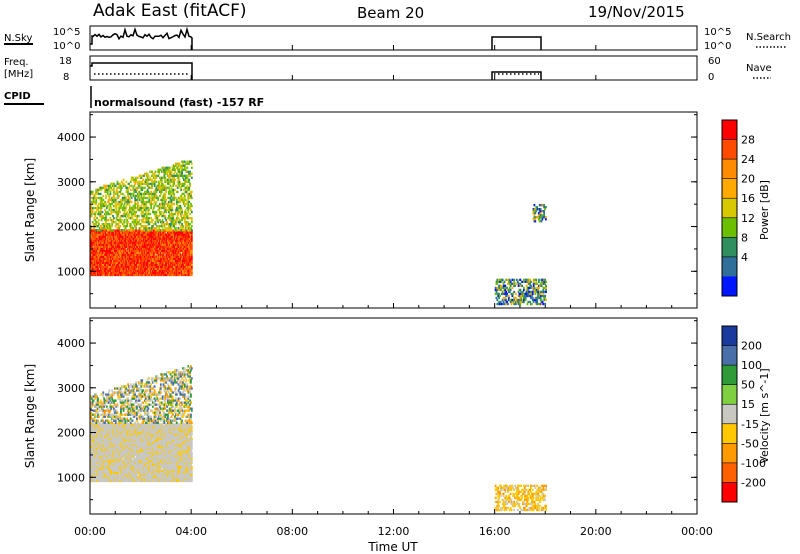 The height and width of the screenshot is (554, 800). Describe the element at coordinates (748, 140) in the screenshot. I see `colorbar-tick-label-0: 28` at that location.